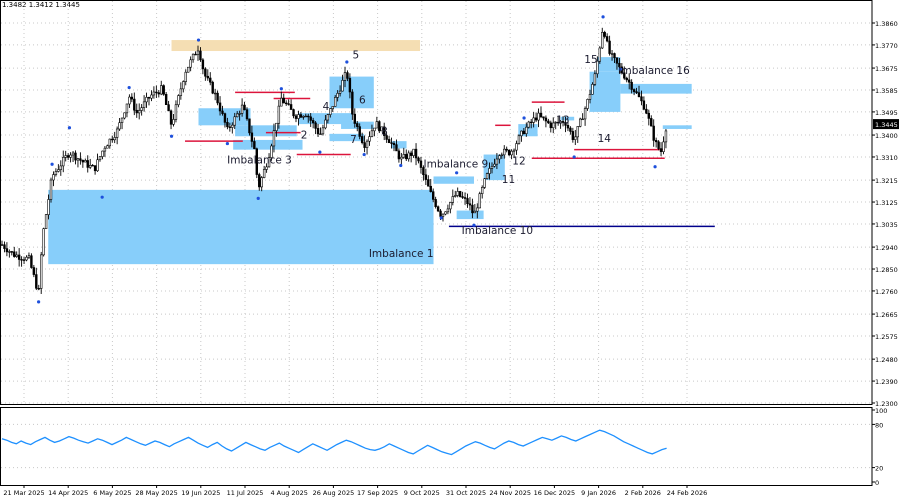  I want to click on osc-y-tick-label: 20, so click(879, 469).